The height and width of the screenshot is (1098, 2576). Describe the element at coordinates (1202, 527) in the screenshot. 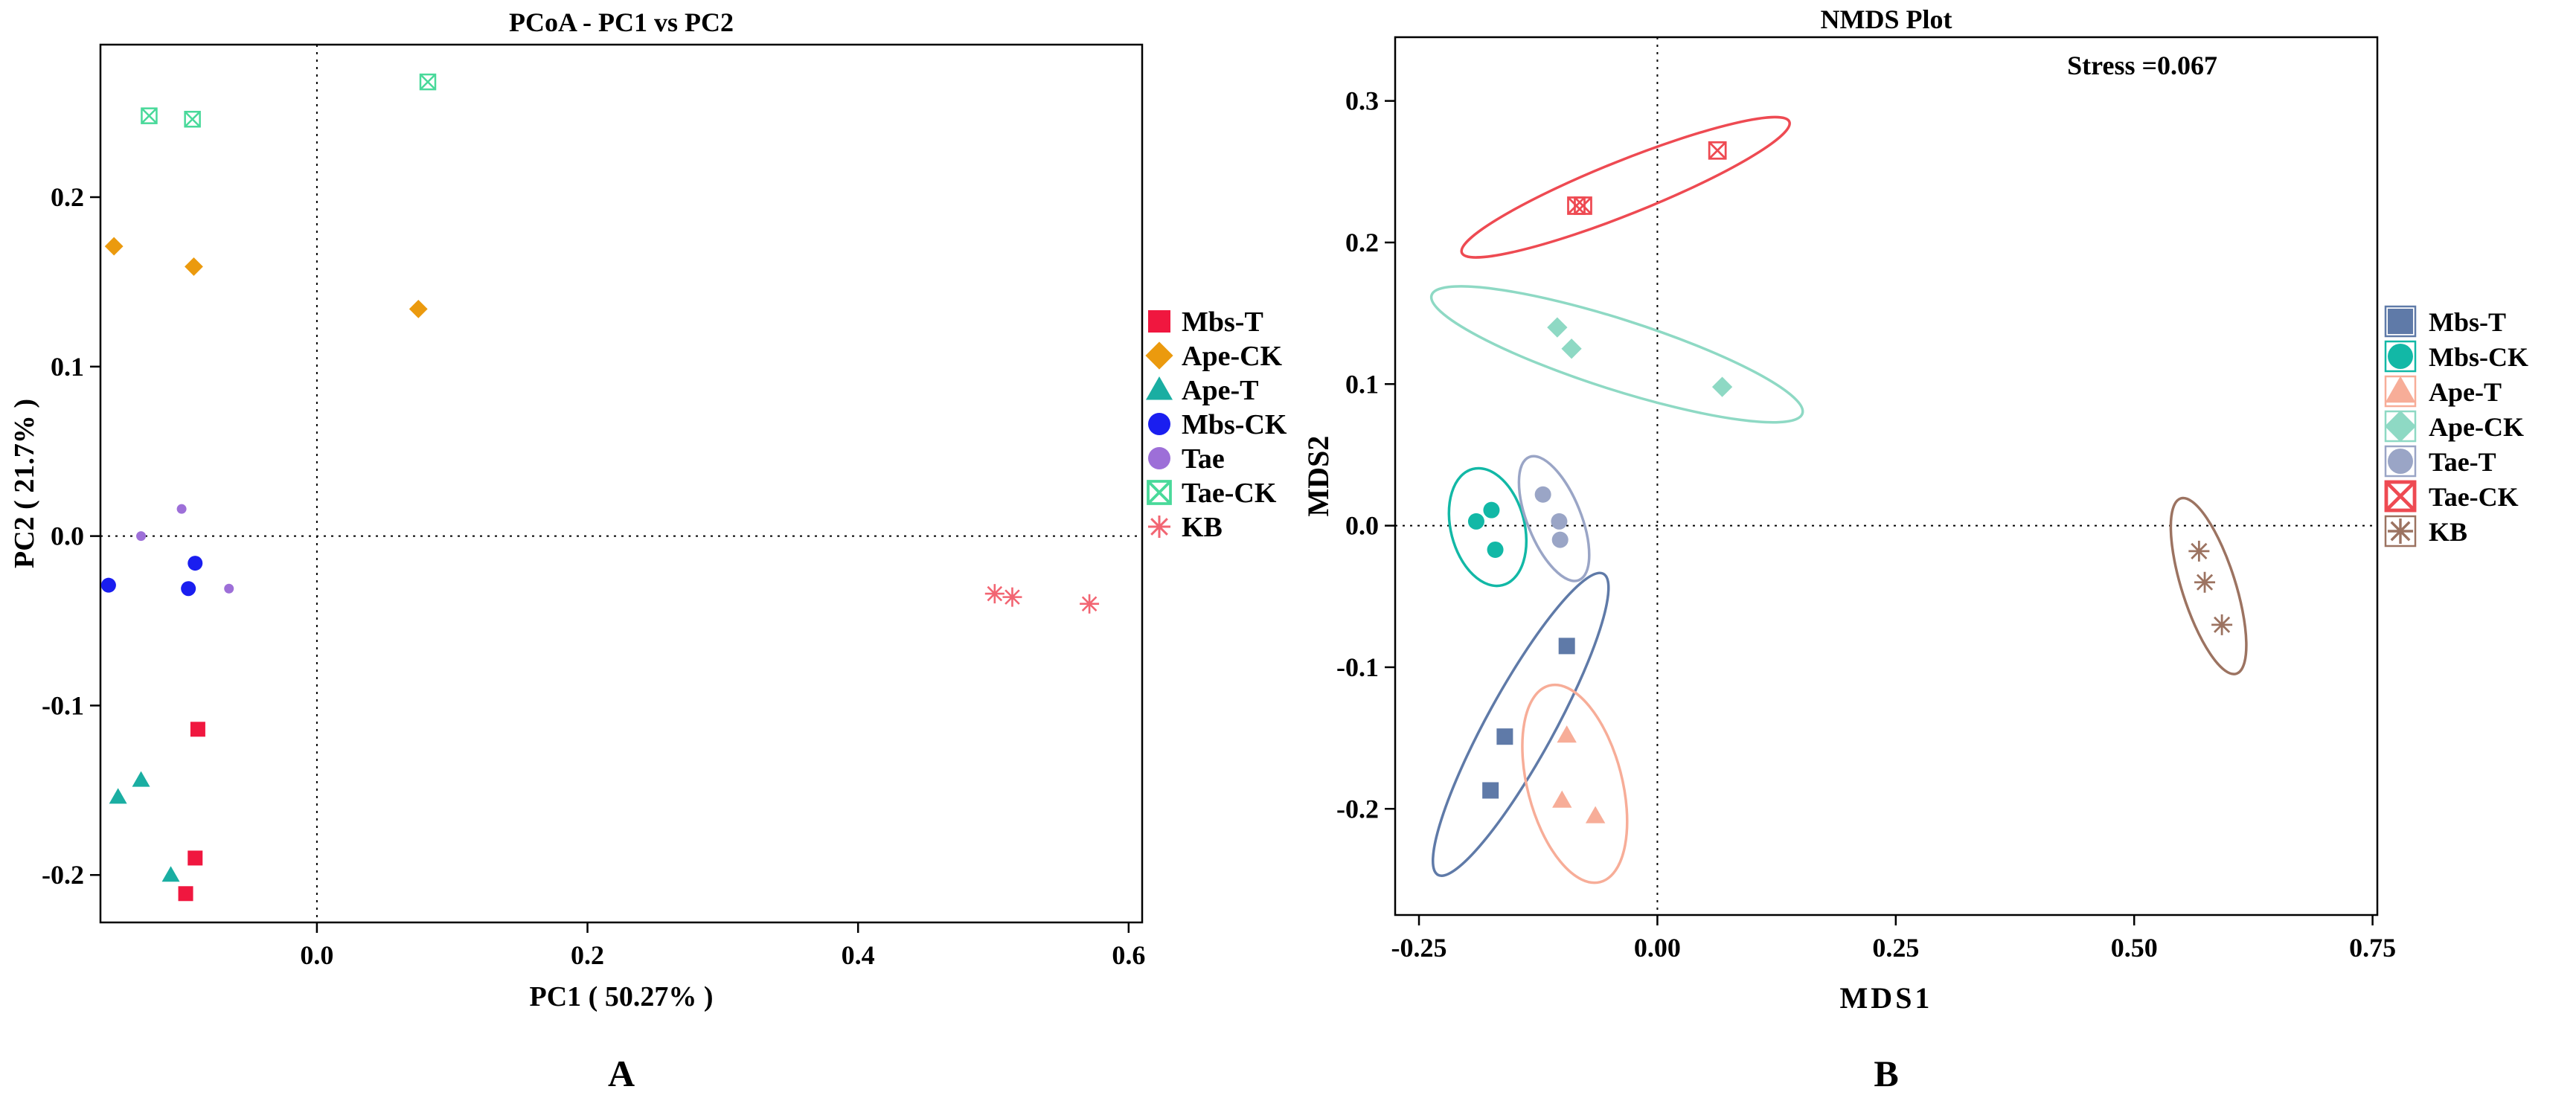

I see `legend-label: KB` at that location.